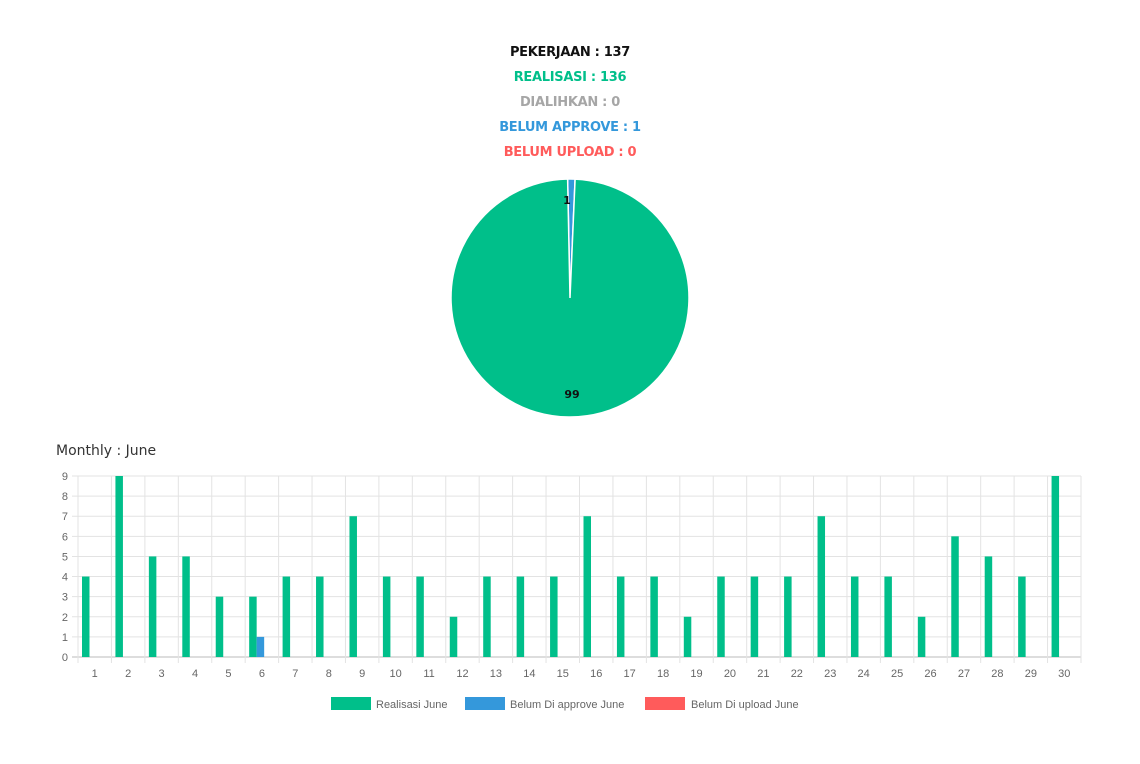 The width and height of the screenshot is (1140, 764). I want to click on x-tick-label: 14, so click(529, 674).